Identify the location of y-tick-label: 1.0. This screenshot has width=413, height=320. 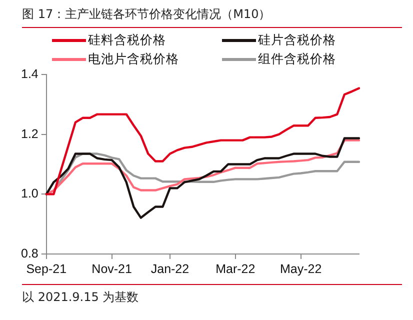
(29, 193).